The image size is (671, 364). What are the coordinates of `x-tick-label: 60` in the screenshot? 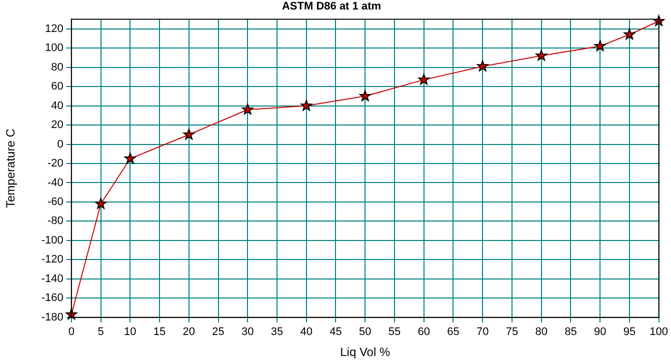 It's located at (424, 332).